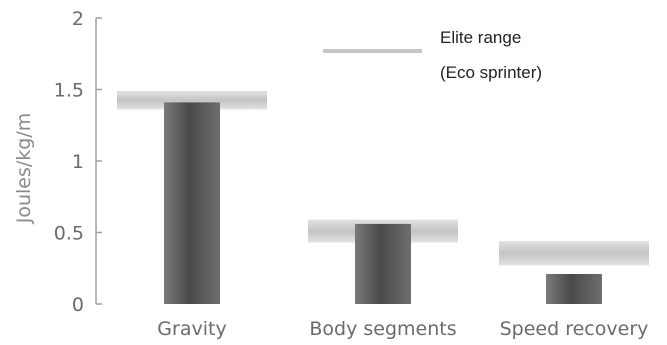 This screenshot has height=345, width=667. What do you see at coordinates (382, 329) in the screenshot?
I see `x-tick-label: Body segments` at bounding box center [382, 329].